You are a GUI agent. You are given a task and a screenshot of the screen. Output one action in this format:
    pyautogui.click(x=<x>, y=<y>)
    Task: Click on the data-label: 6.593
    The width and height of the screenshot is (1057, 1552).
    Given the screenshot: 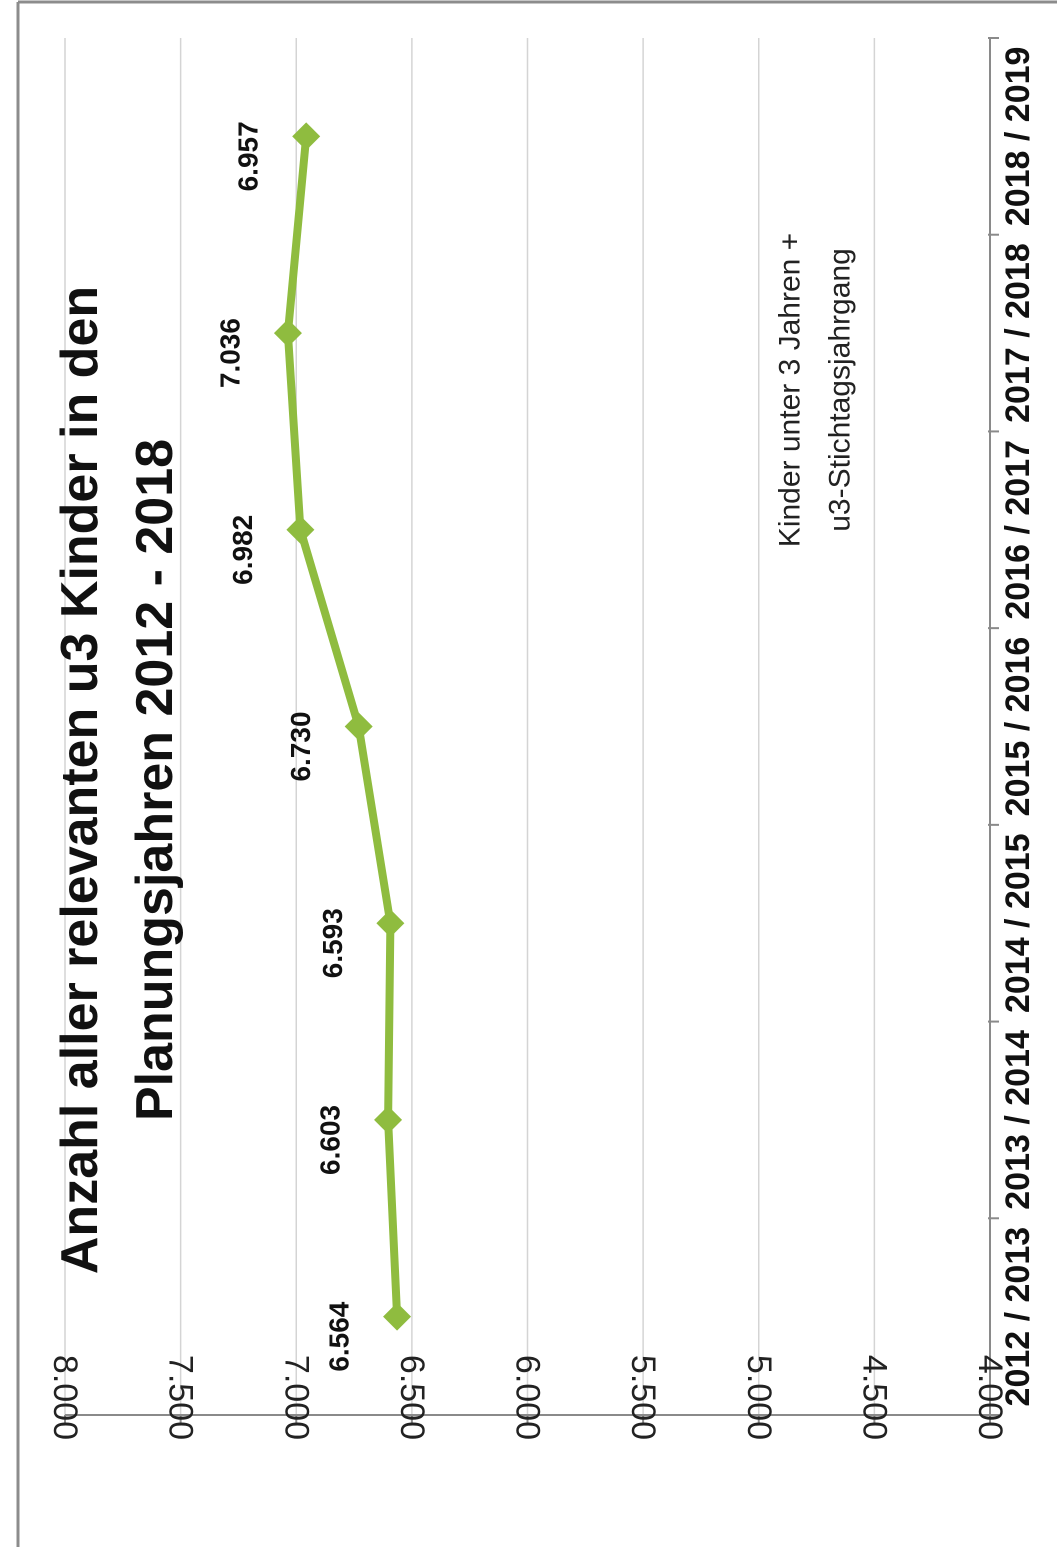 What is the action you would take?
    pyautogui.click(x=332, y=943)
    